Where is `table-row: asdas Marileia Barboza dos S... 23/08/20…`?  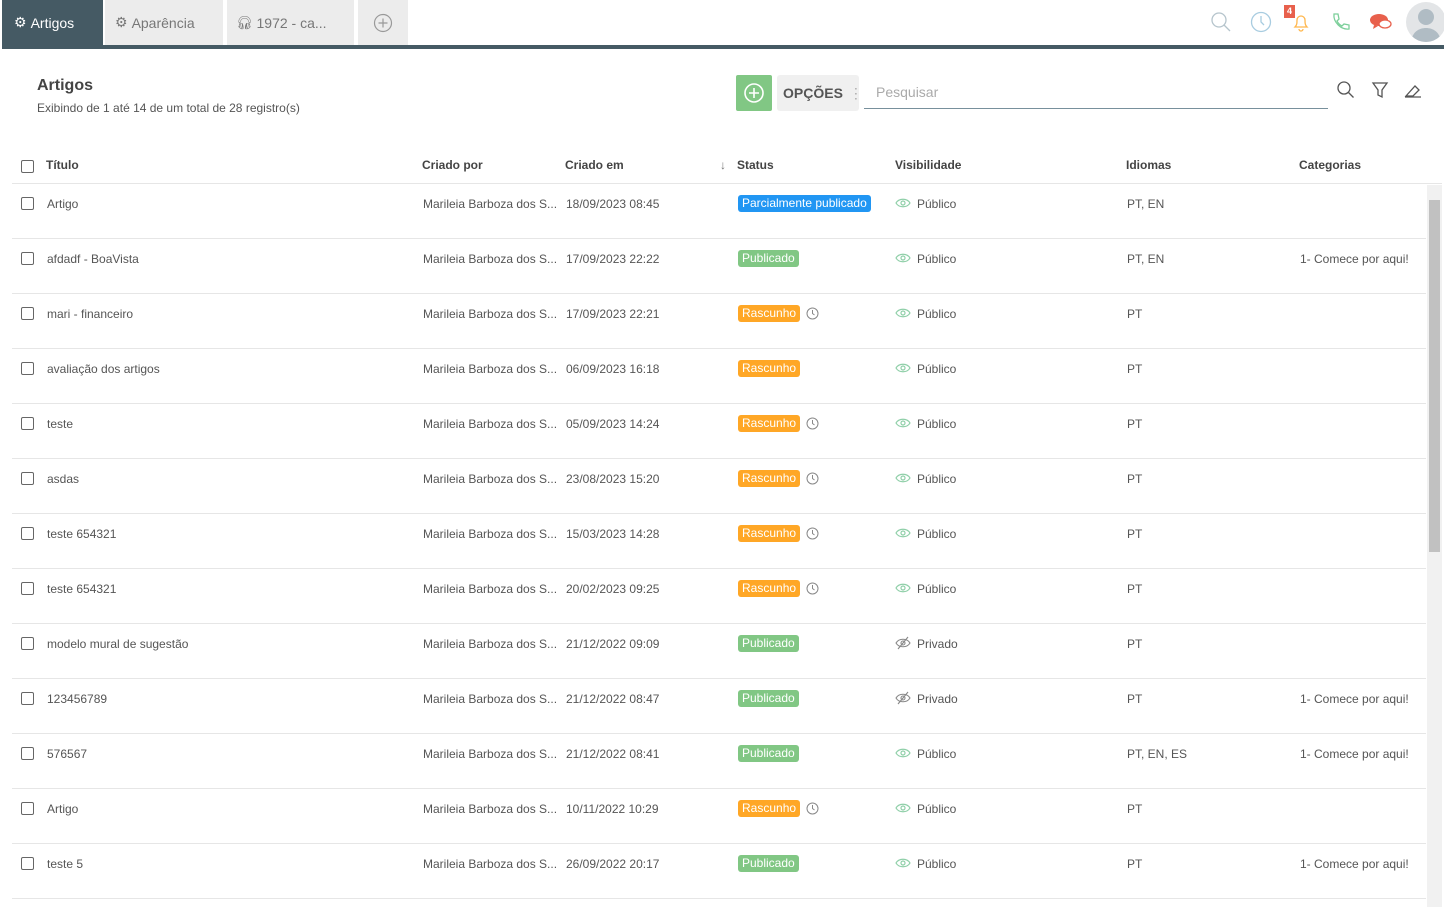 table-row: asdas Marileia Barboza dos S... 23/08/20… is located at coordinates (719, 486).